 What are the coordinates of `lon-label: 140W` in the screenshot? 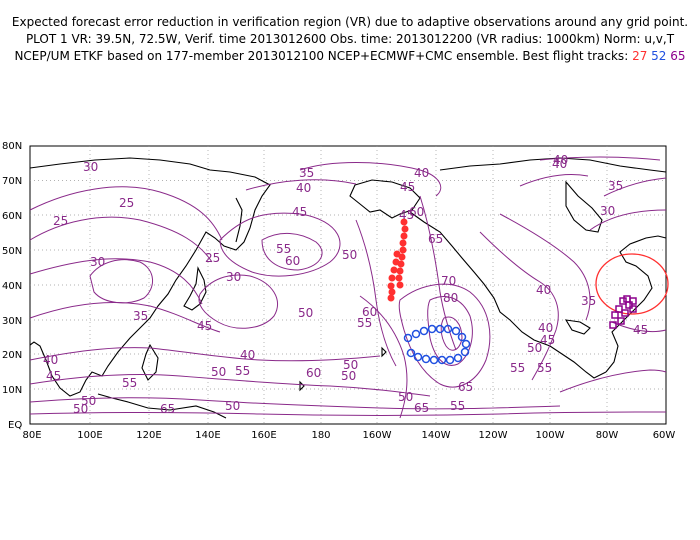 It's located at (436, 435).